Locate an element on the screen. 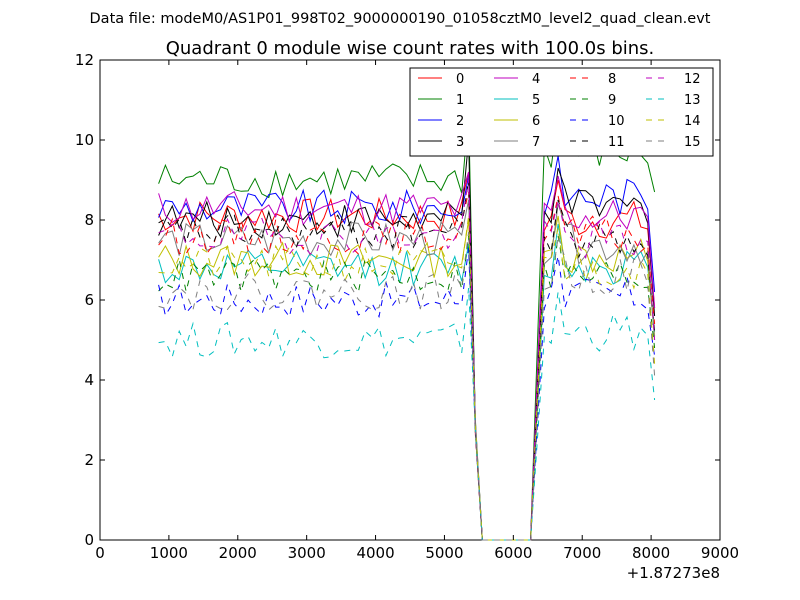 This screenshot has height=600, width=800. legend-label-13: 13 is located at coordinates (692, 100).